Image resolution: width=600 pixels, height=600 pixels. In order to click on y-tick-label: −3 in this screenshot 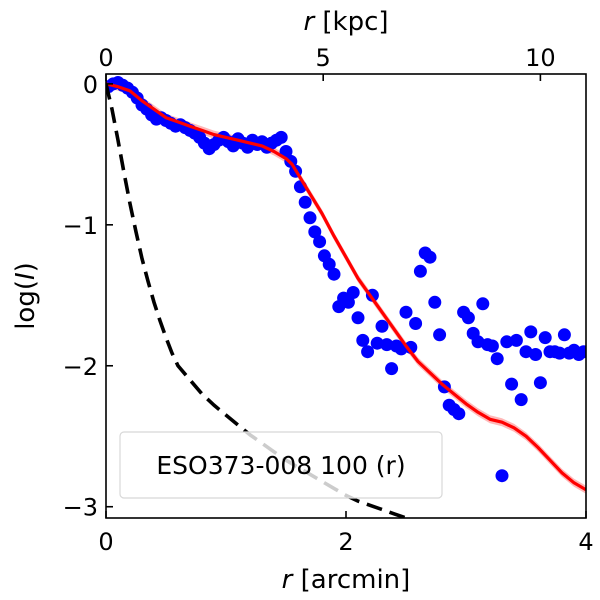, I will do `click(80, 508)`.